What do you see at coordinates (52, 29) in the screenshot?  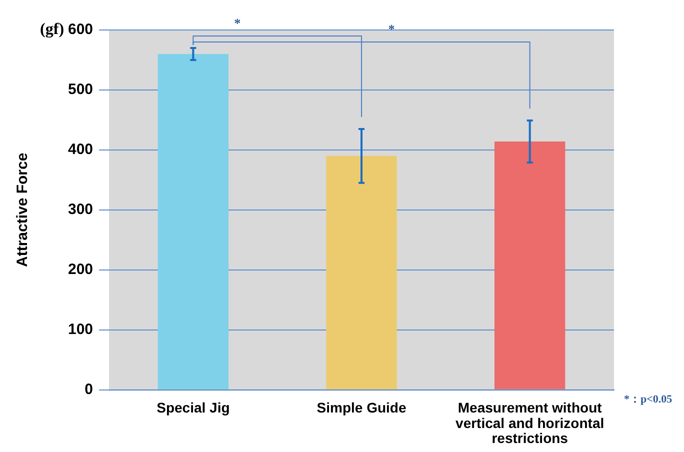 I see `text: (gf)` at bounding box center [52, 29].